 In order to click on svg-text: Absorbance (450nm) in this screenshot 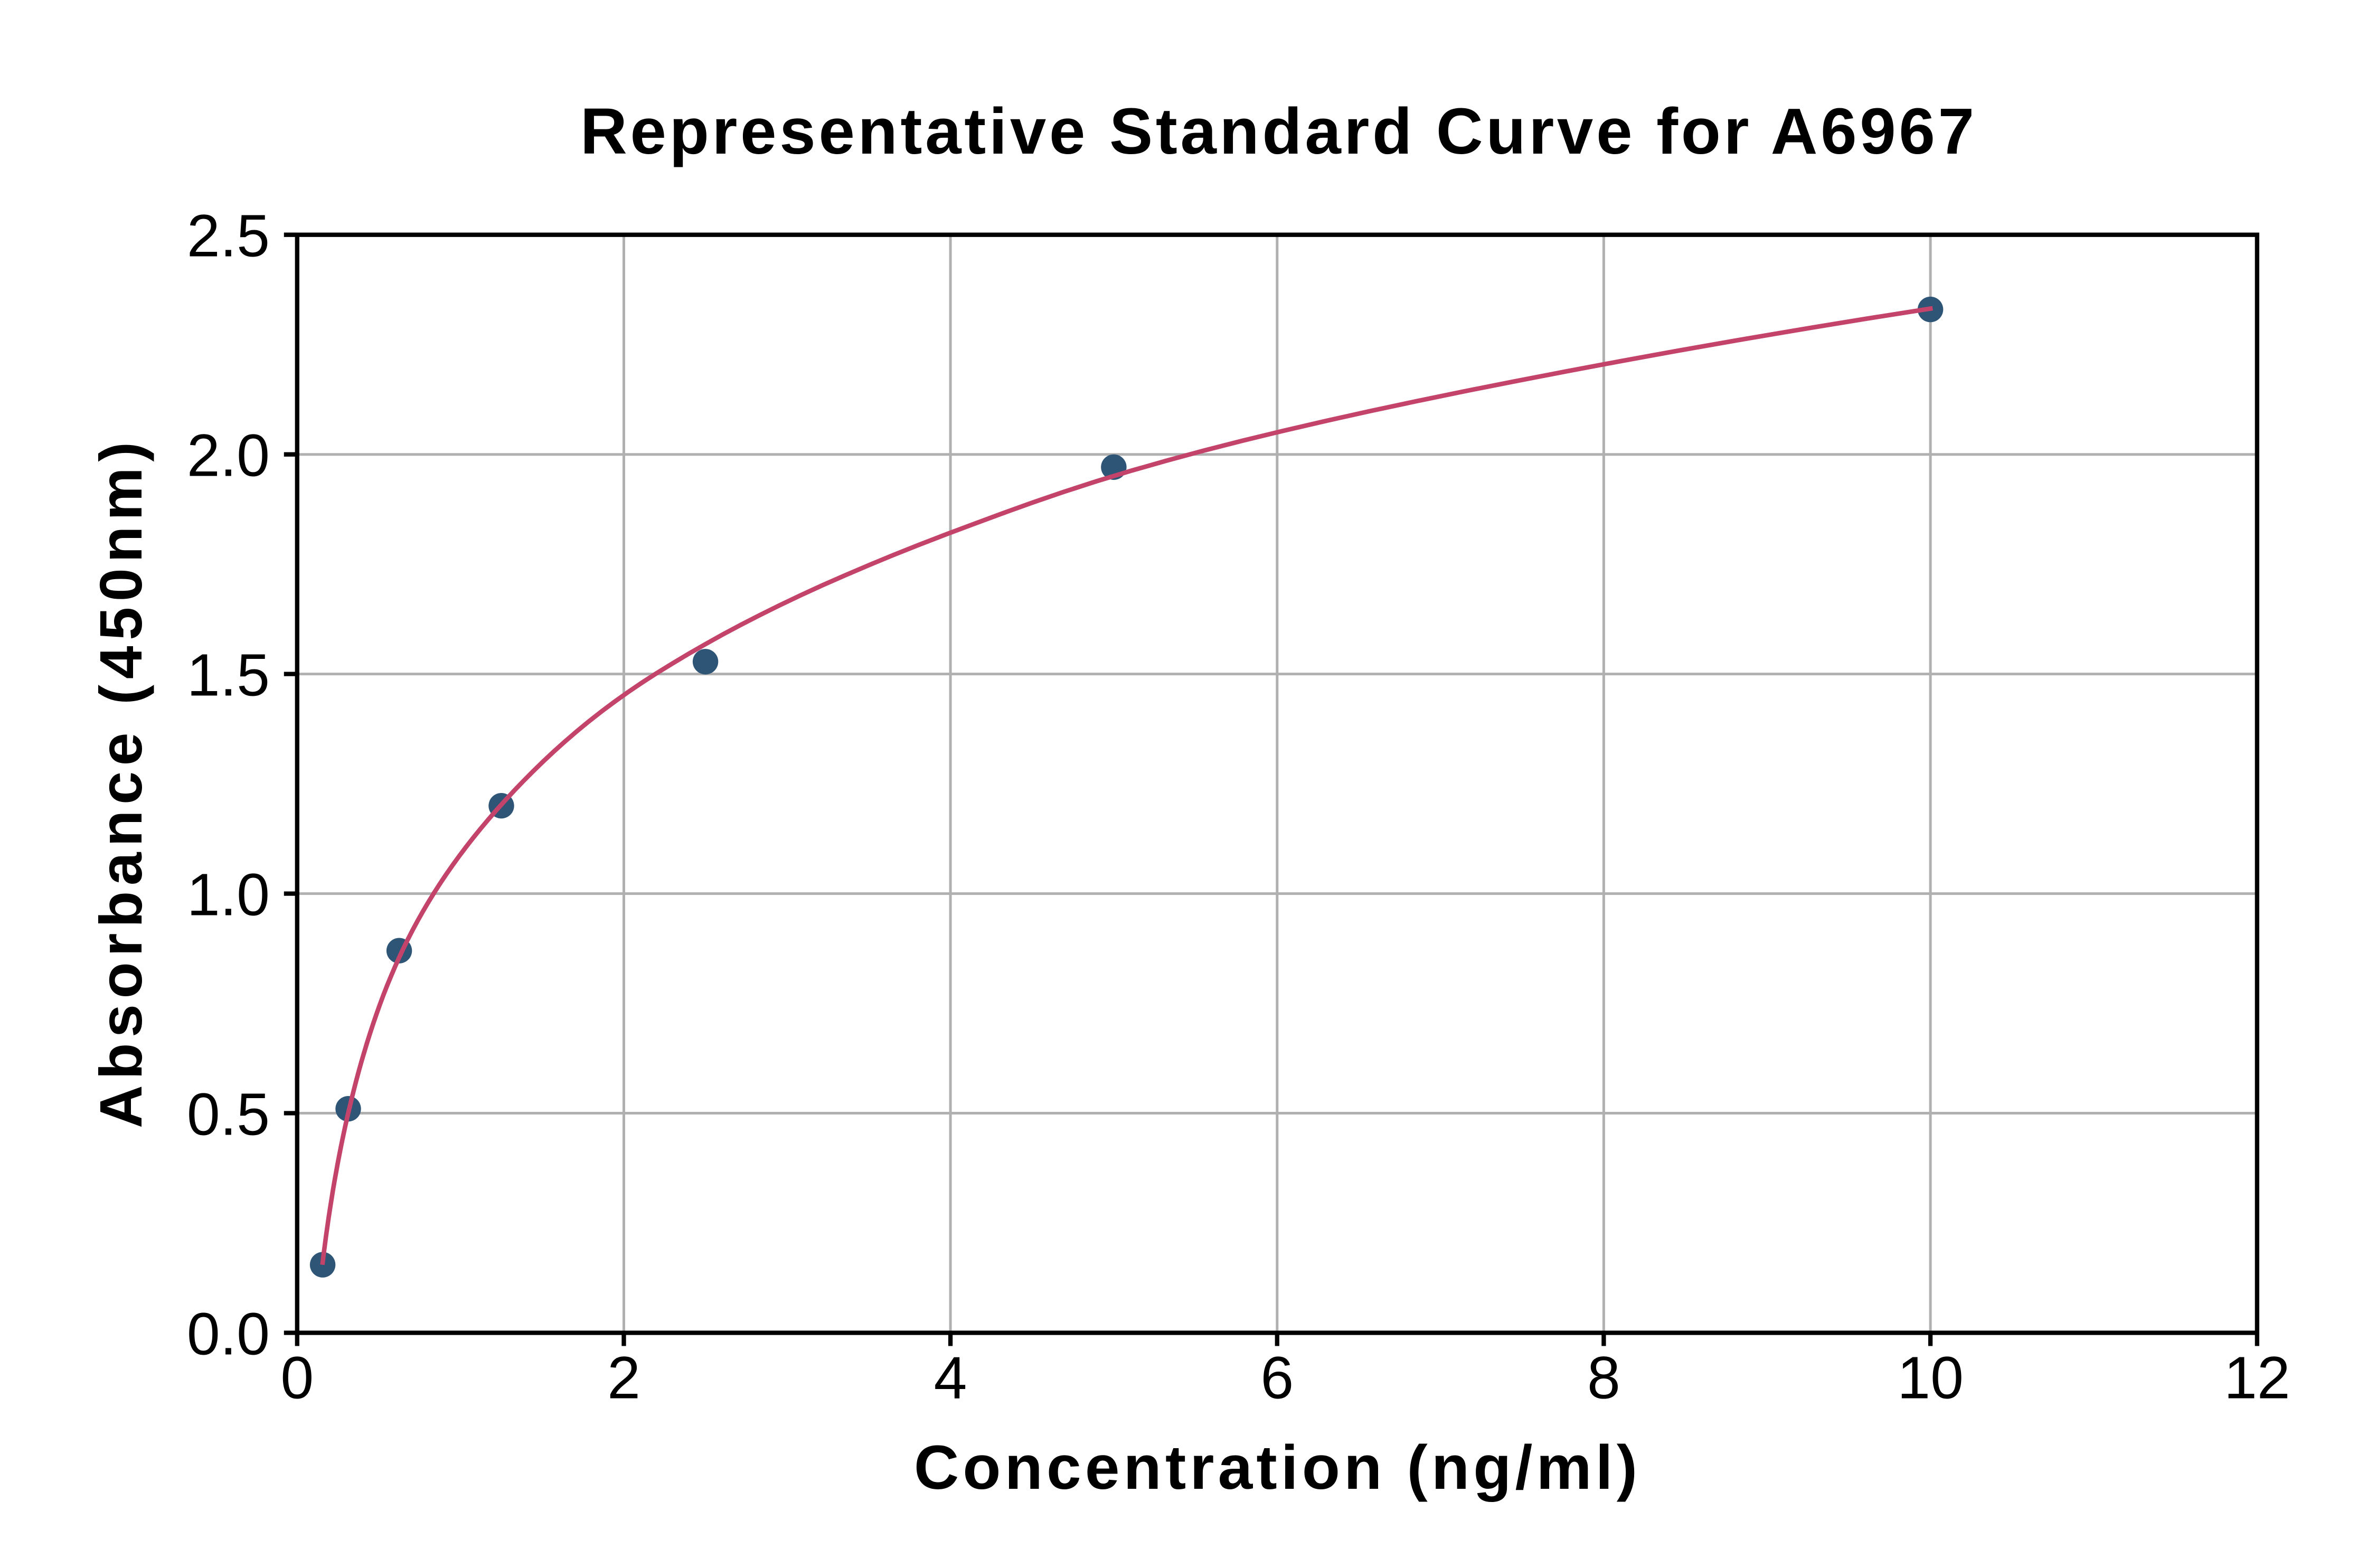, I will do `click(121, 785)`.